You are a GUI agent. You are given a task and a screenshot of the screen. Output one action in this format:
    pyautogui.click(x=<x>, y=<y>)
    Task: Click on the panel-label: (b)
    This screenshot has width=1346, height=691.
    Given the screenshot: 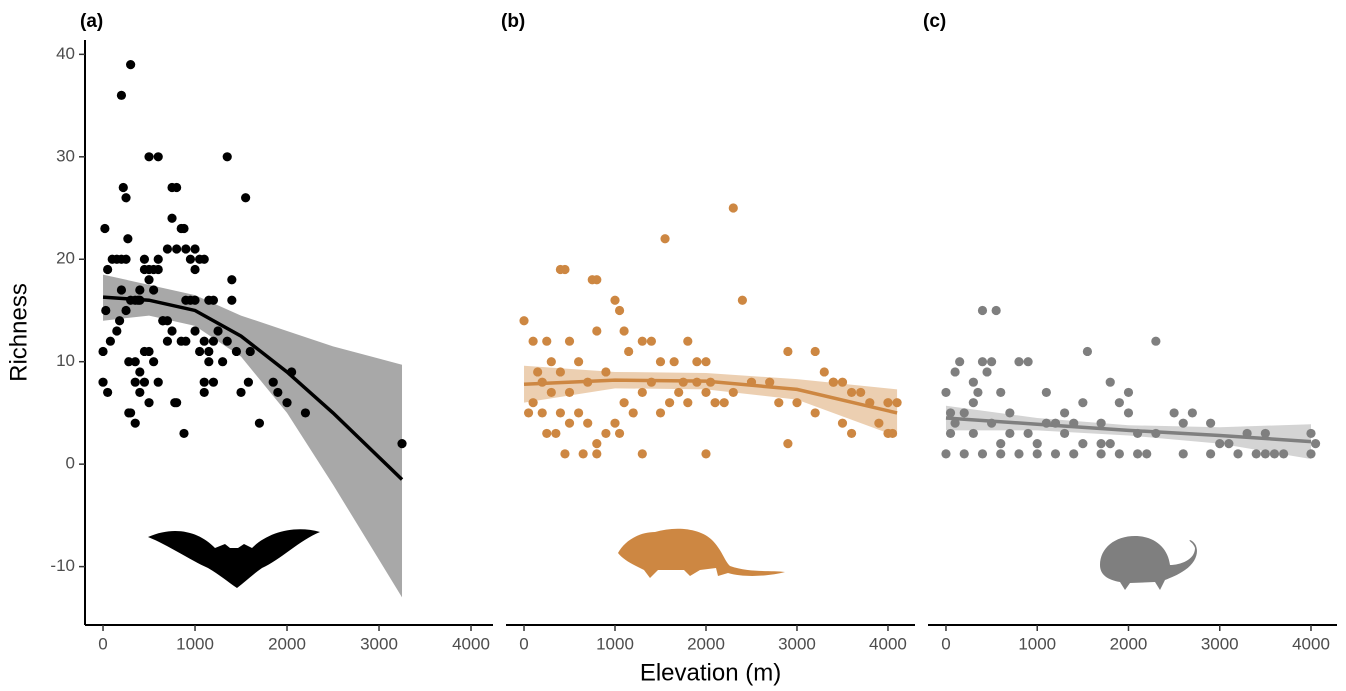 What is the action you would take?
    pyautogui.click(x=513, y=21)
    